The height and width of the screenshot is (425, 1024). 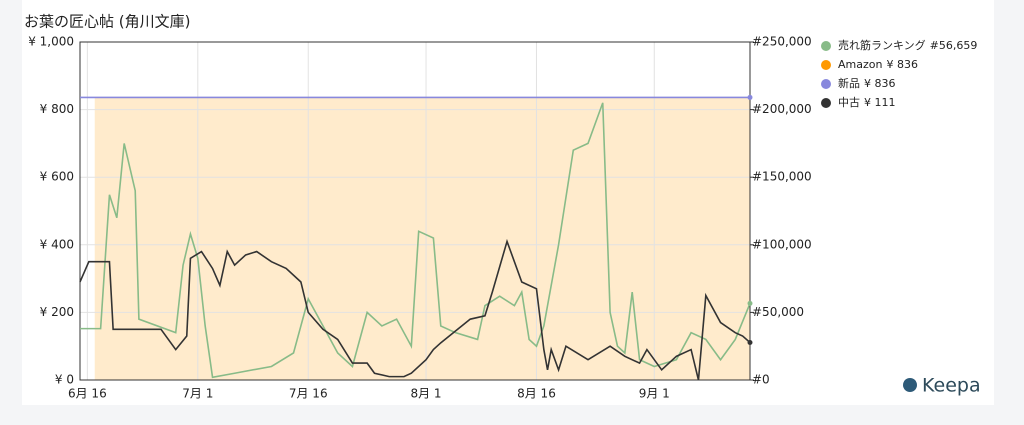 I want to click on y-tick-label: ¥ 400, so click(x=57, y=244).